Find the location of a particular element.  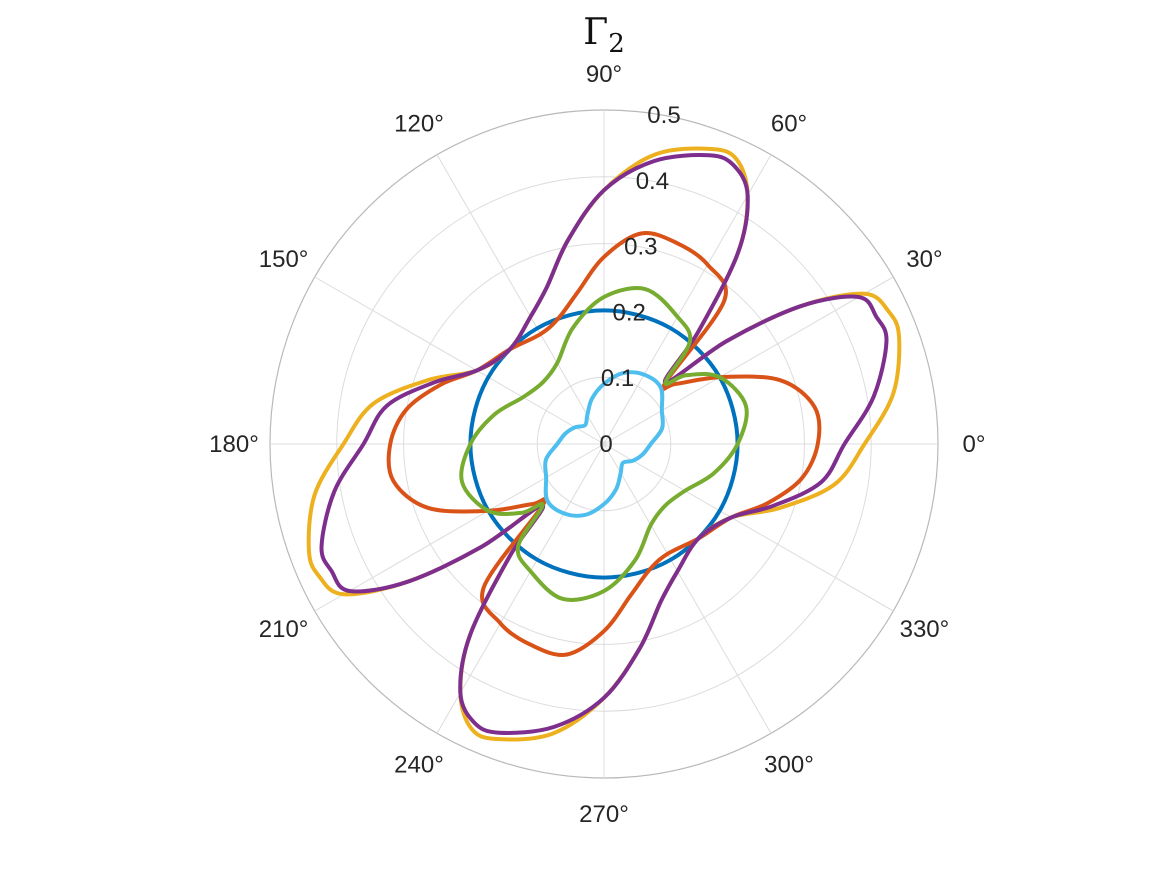

radius-tick-label: 0.3 is located at coordinates (640, 247).